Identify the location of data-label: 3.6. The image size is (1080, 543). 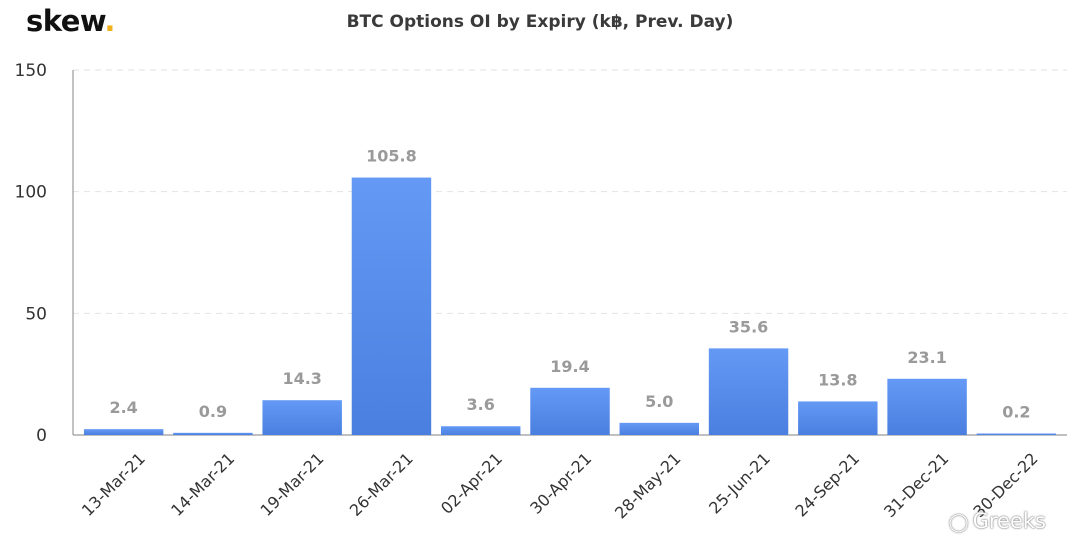
(481, 404).